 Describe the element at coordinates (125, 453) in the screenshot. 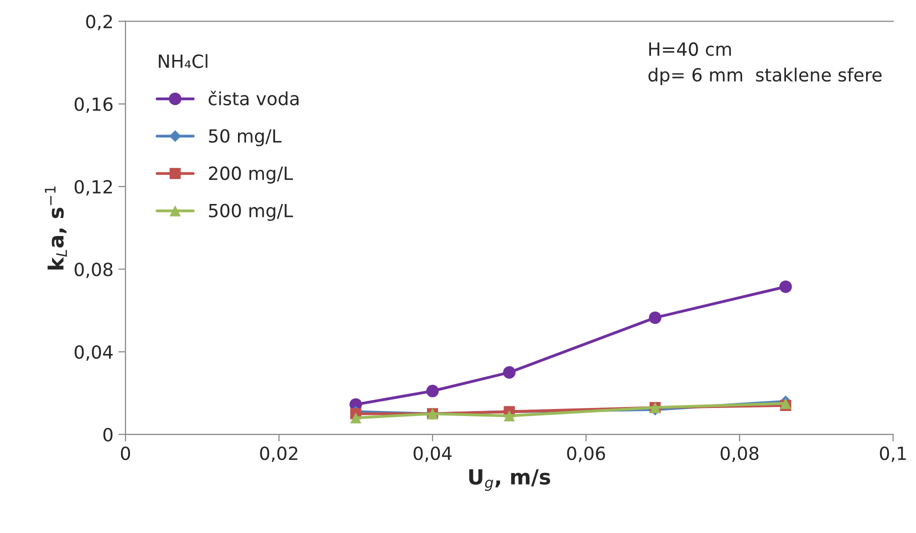

I see `x-tick-label: 0` at that location.